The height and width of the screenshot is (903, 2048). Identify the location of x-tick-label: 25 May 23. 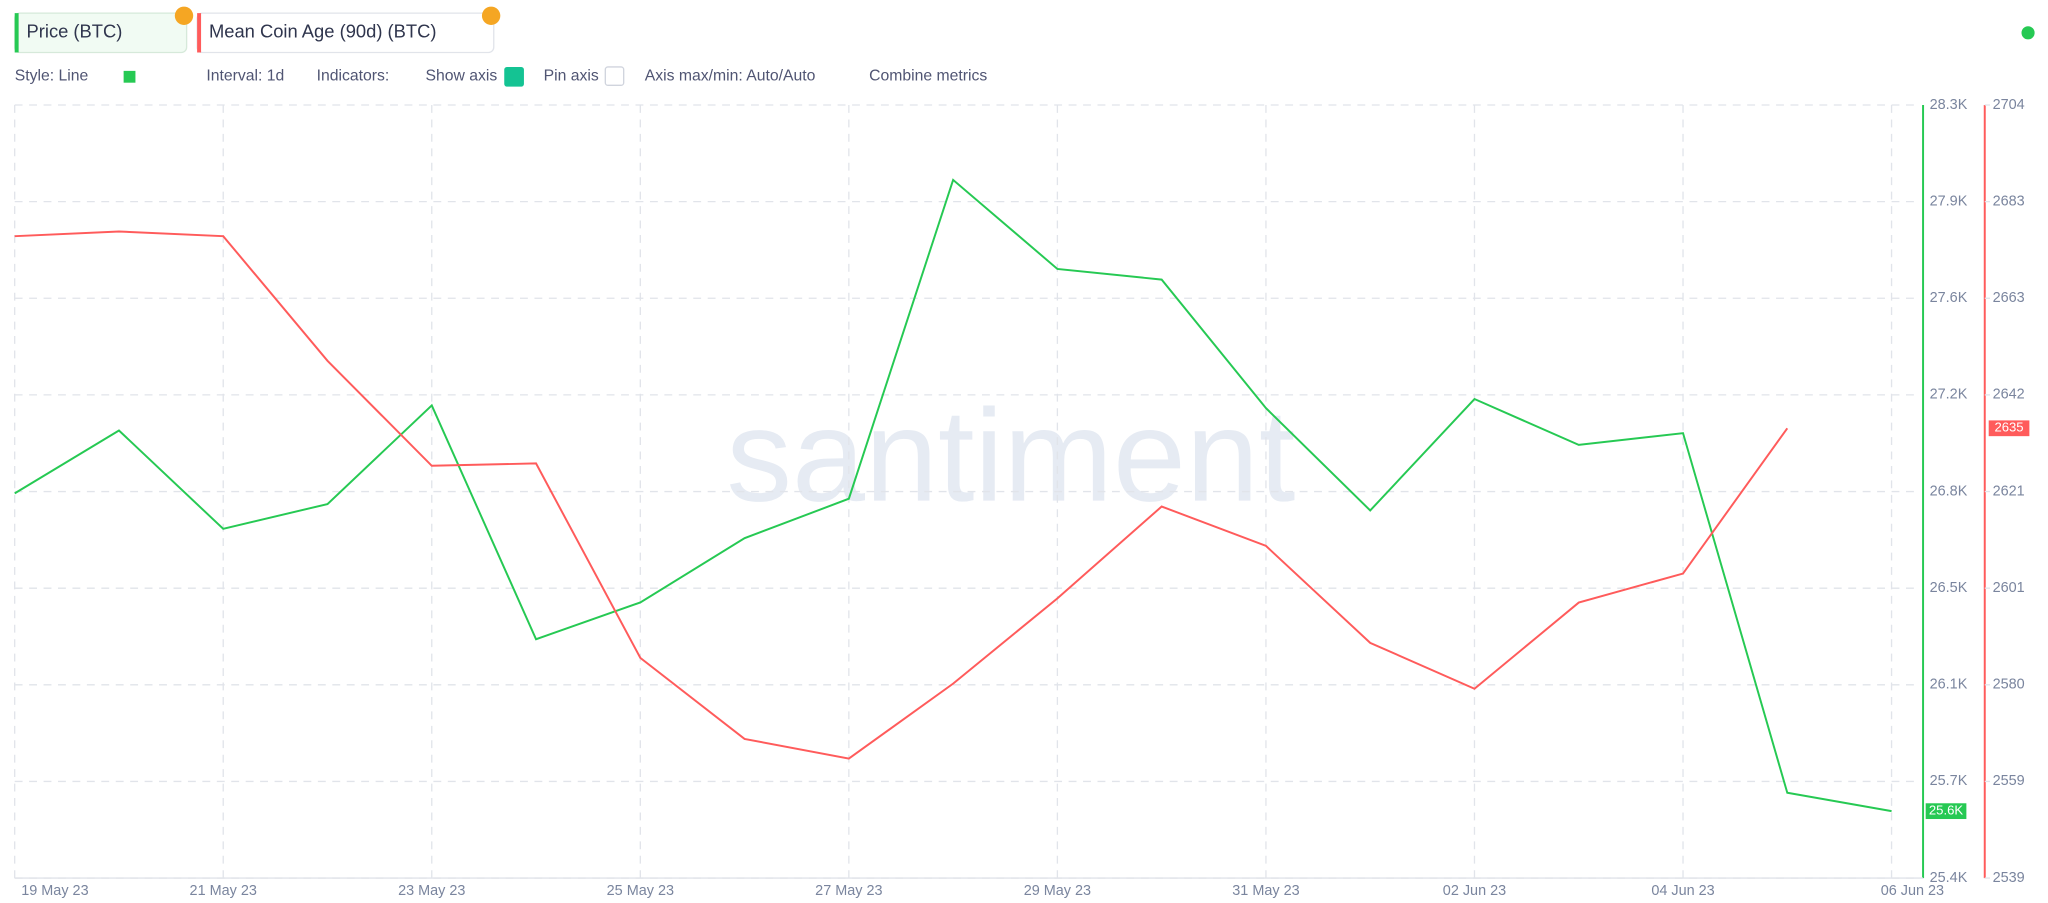
(640, 891).